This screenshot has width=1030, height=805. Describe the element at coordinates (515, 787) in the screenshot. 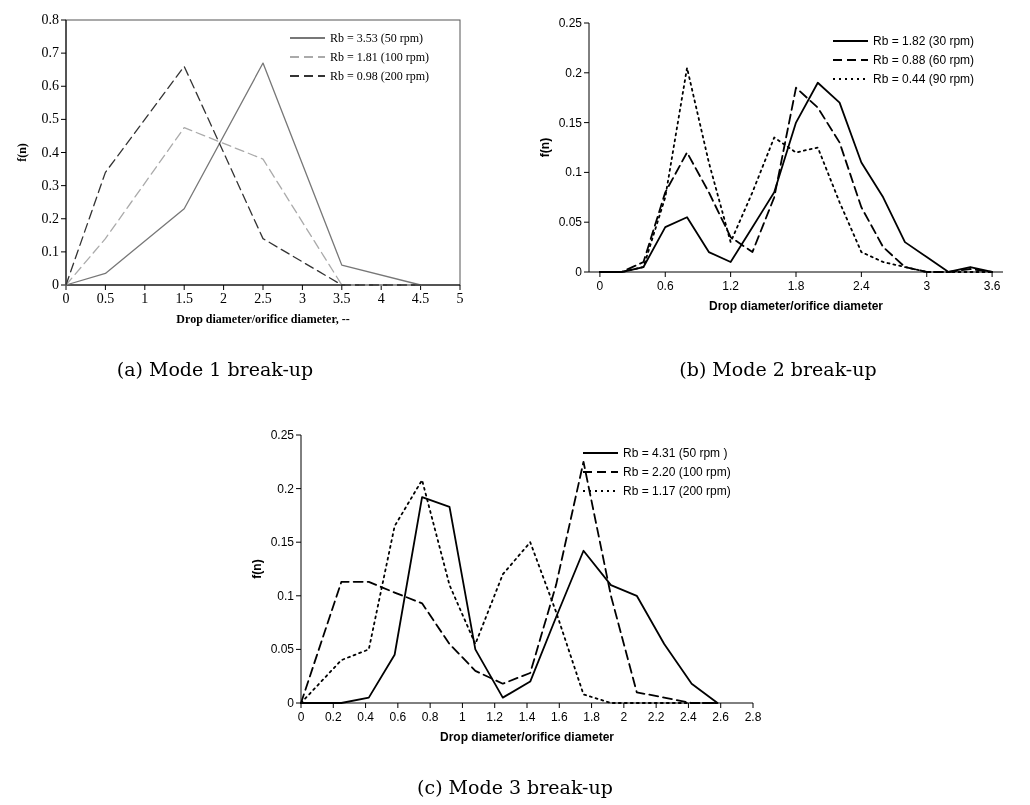

I see `text: (c) Mode 3 break-up` at that location.